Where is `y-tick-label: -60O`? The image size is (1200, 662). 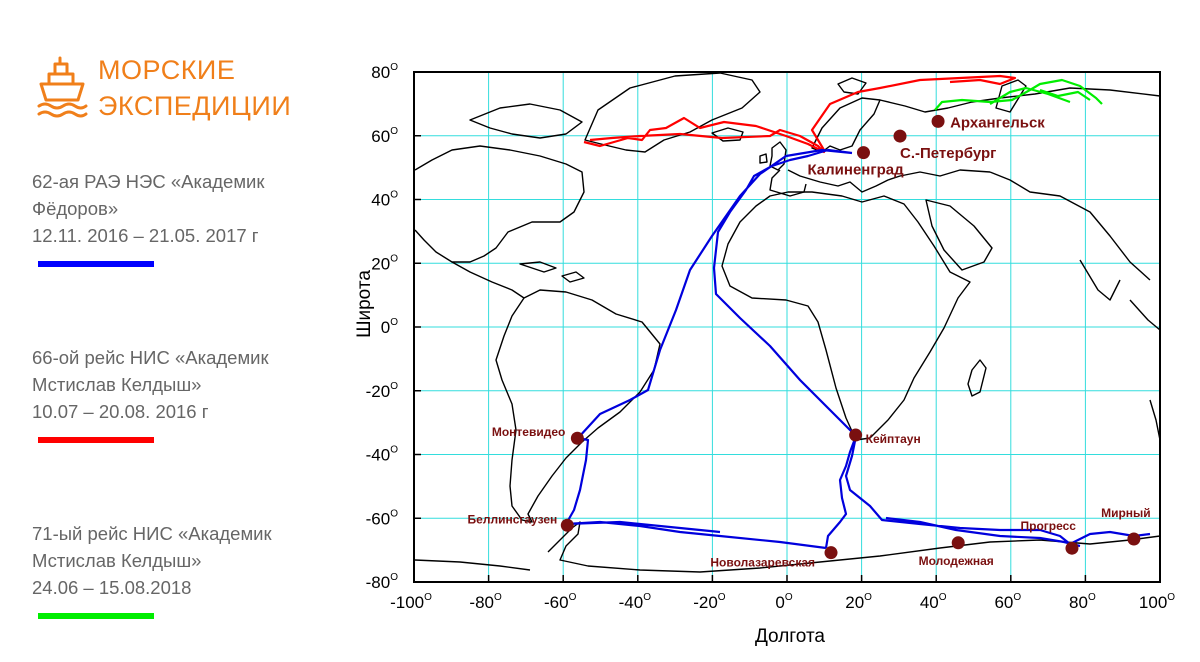 y-tick-label: -60O is located at coordinates (382, 518).